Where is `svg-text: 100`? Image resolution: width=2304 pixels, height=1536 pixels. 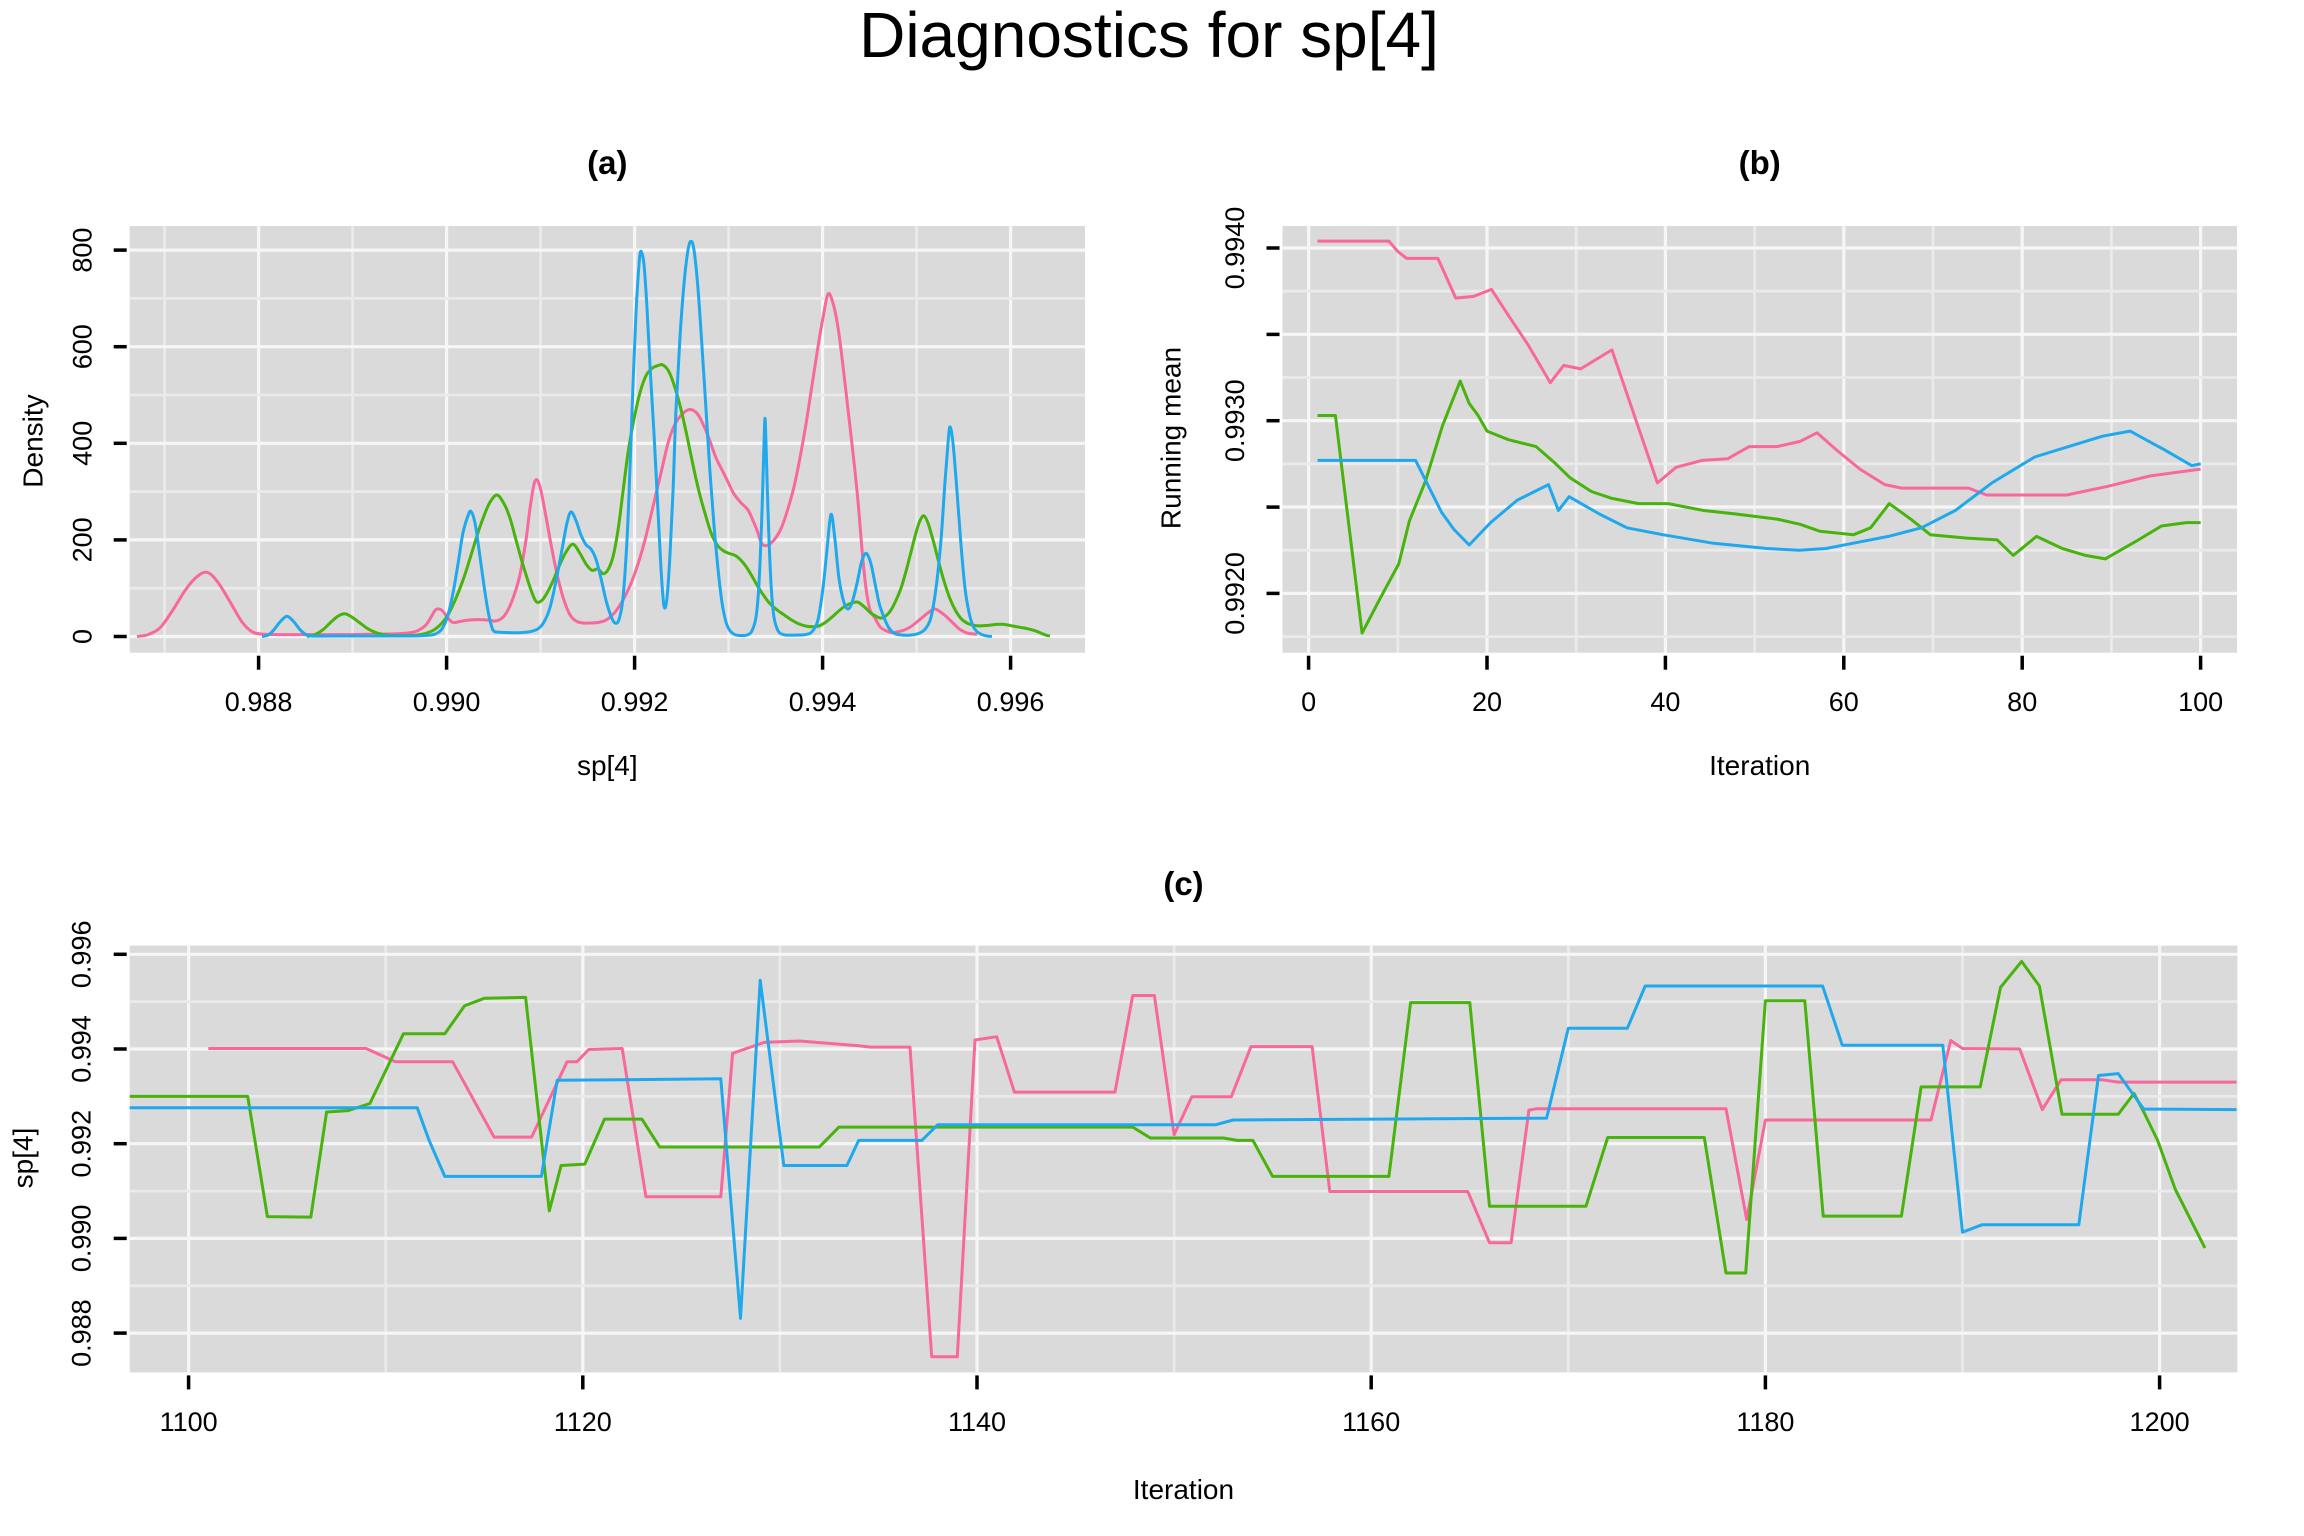
svg-text: 100 is located at coordinates (2200, 702).